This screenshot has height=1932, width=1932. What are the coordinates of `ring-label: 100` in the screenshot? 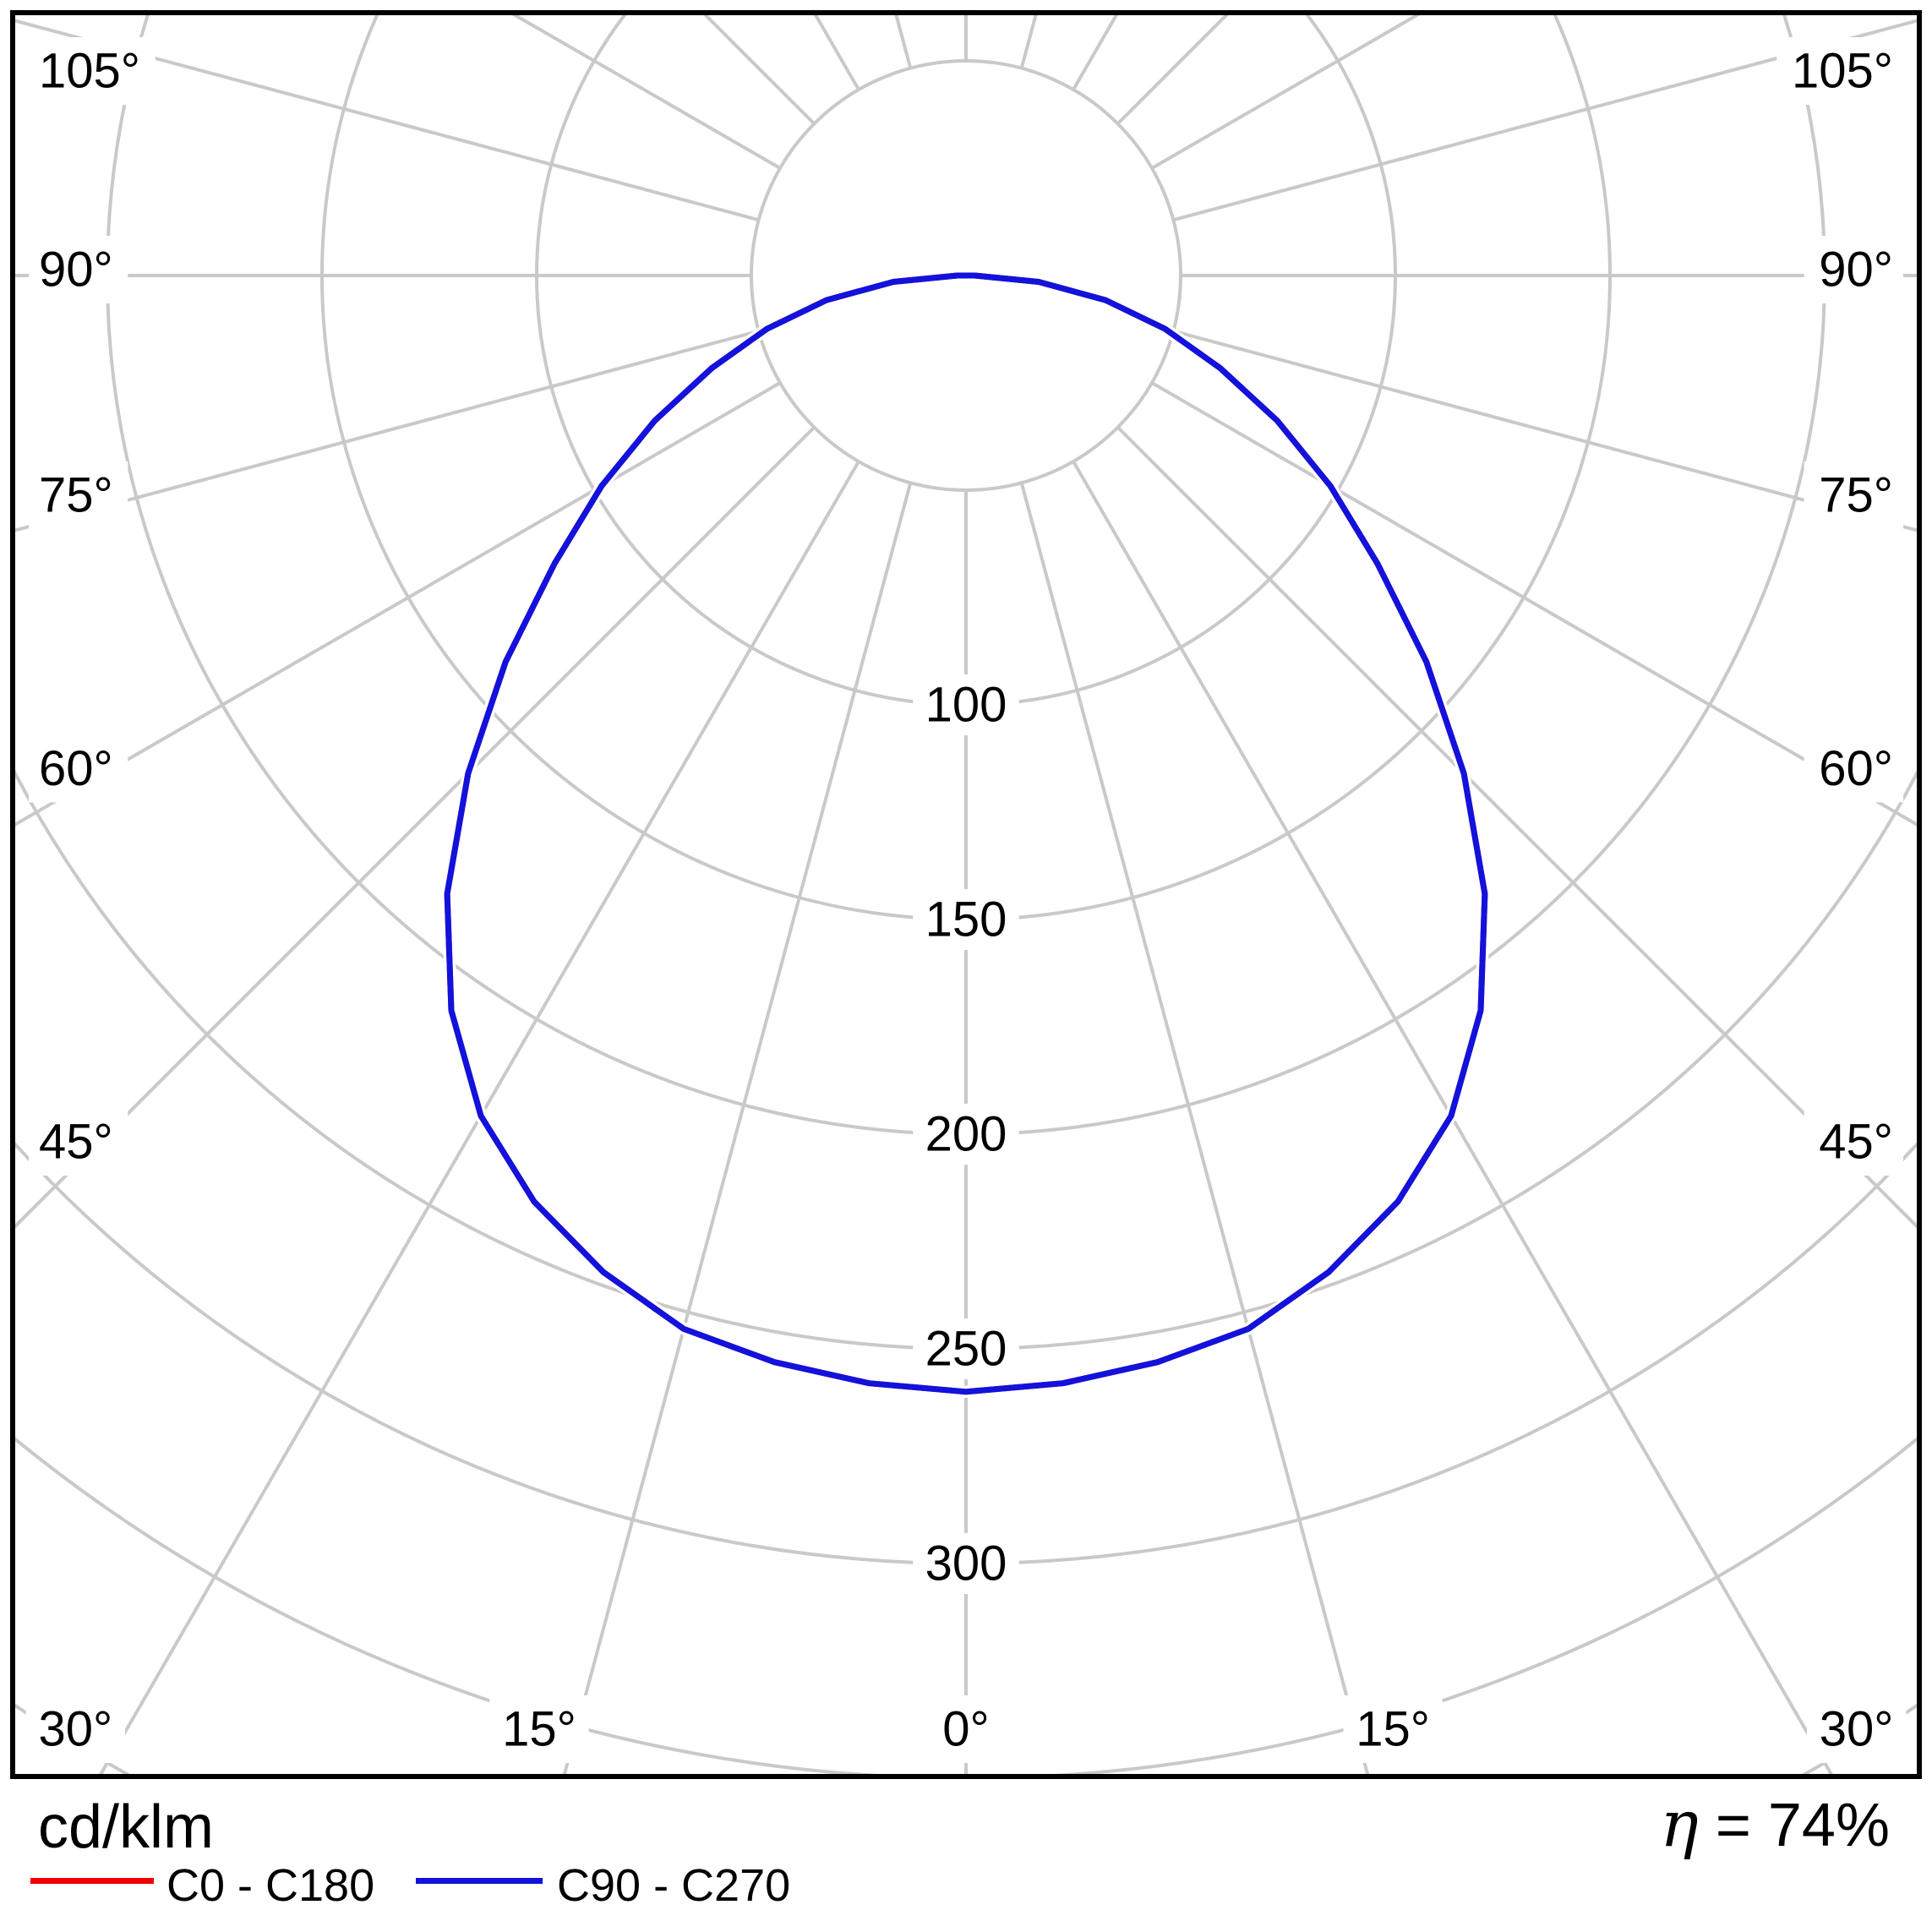 It's located at (966, 705).